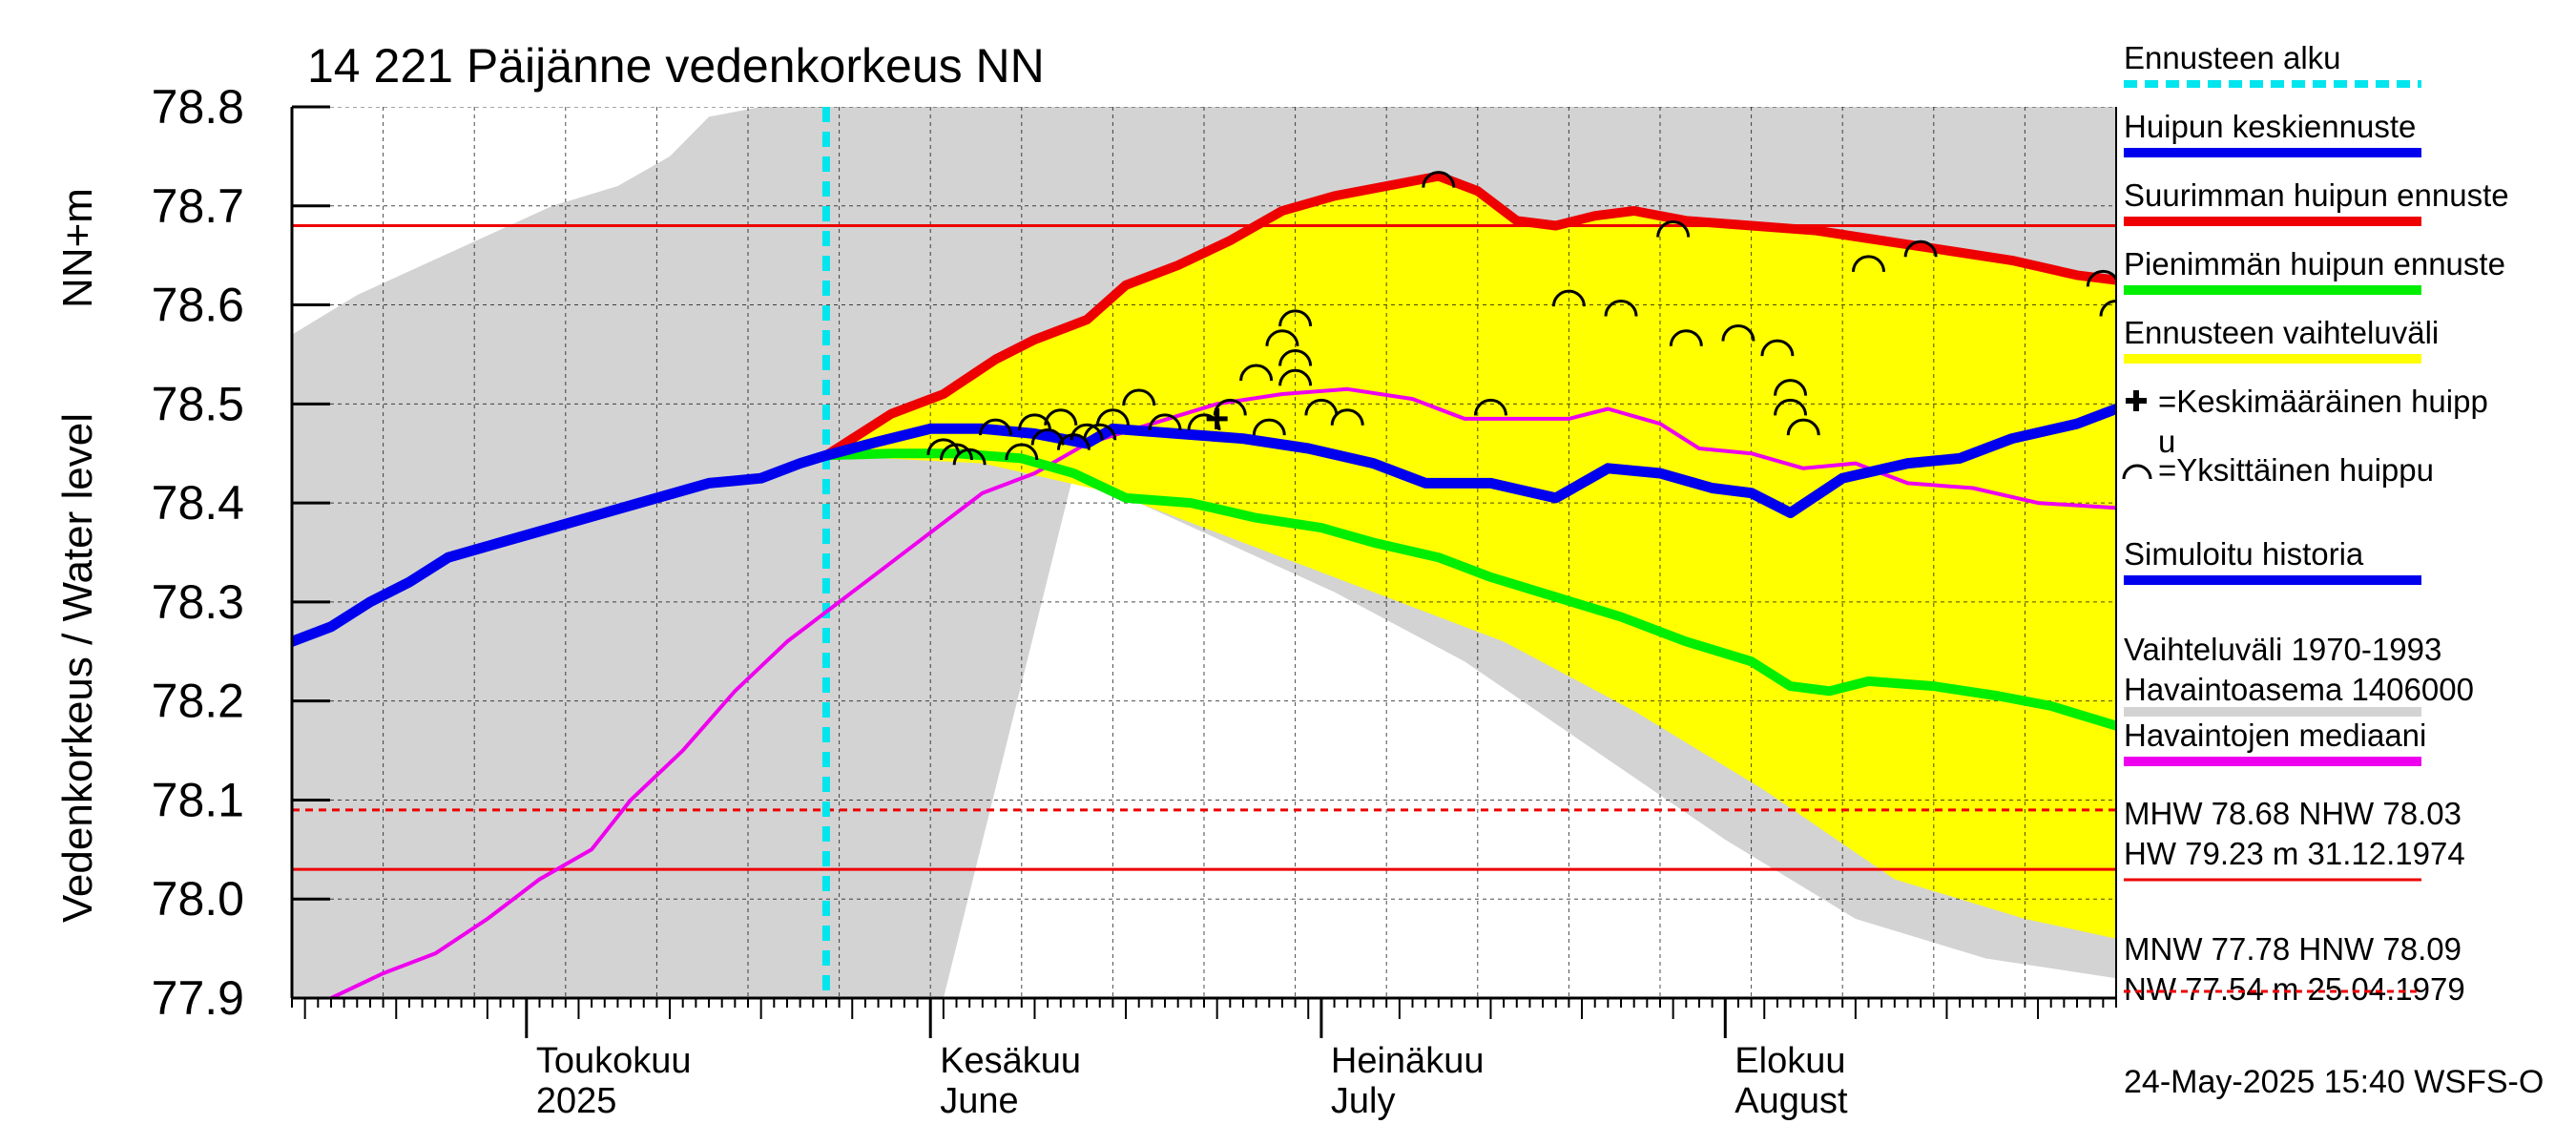 The image size is (2576, 1145). Describe the element at coordinates (676, 66) in the screenshot. I see `chart-title: 14 221 Päijänne vedenkorkeus NN` at that location.